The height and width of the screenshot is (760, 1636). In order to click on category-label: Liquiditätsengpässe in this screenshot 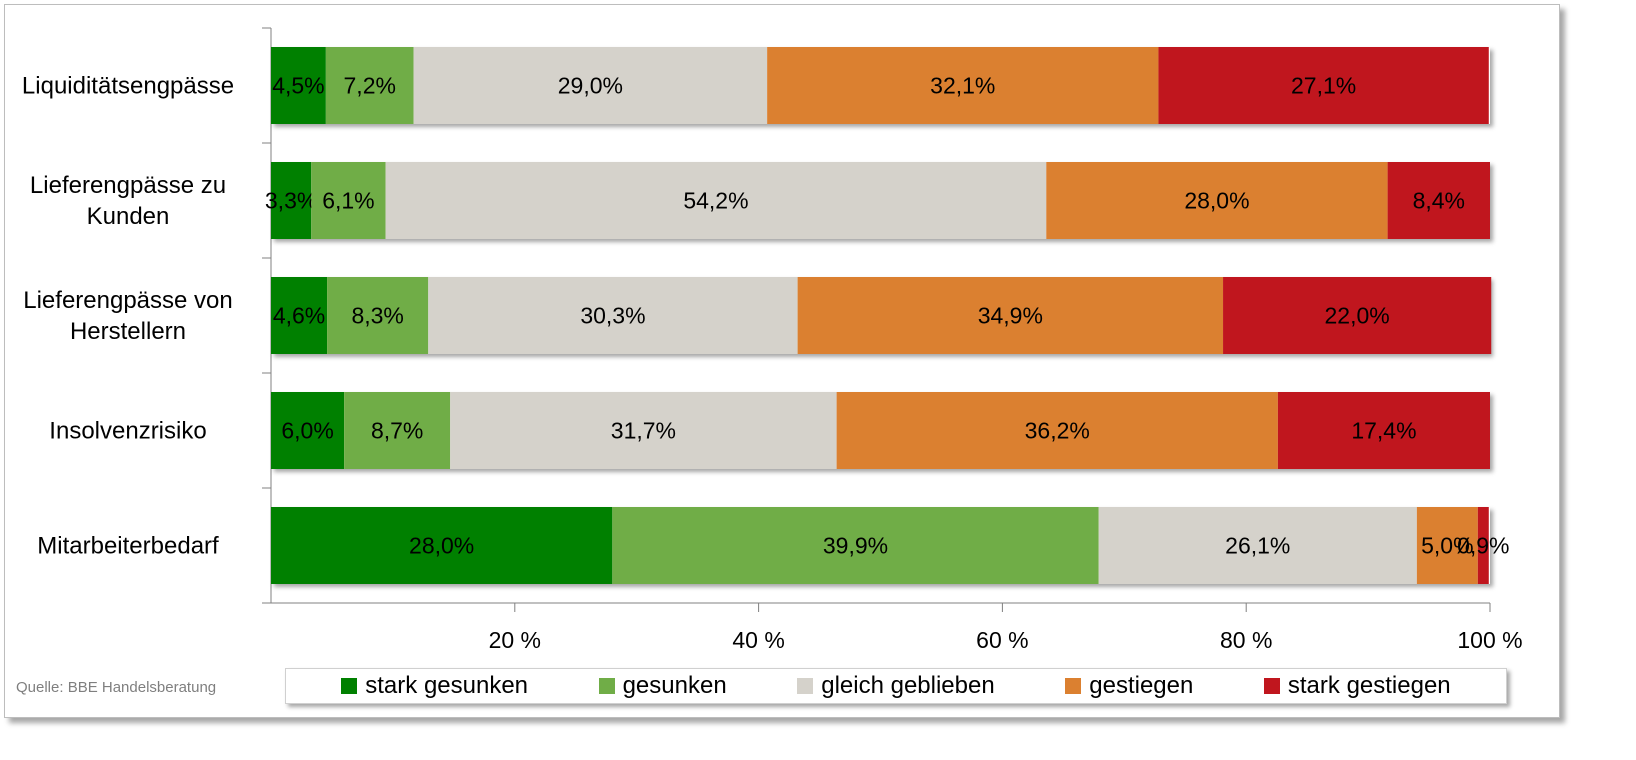, I will do `click(128, 86)`.